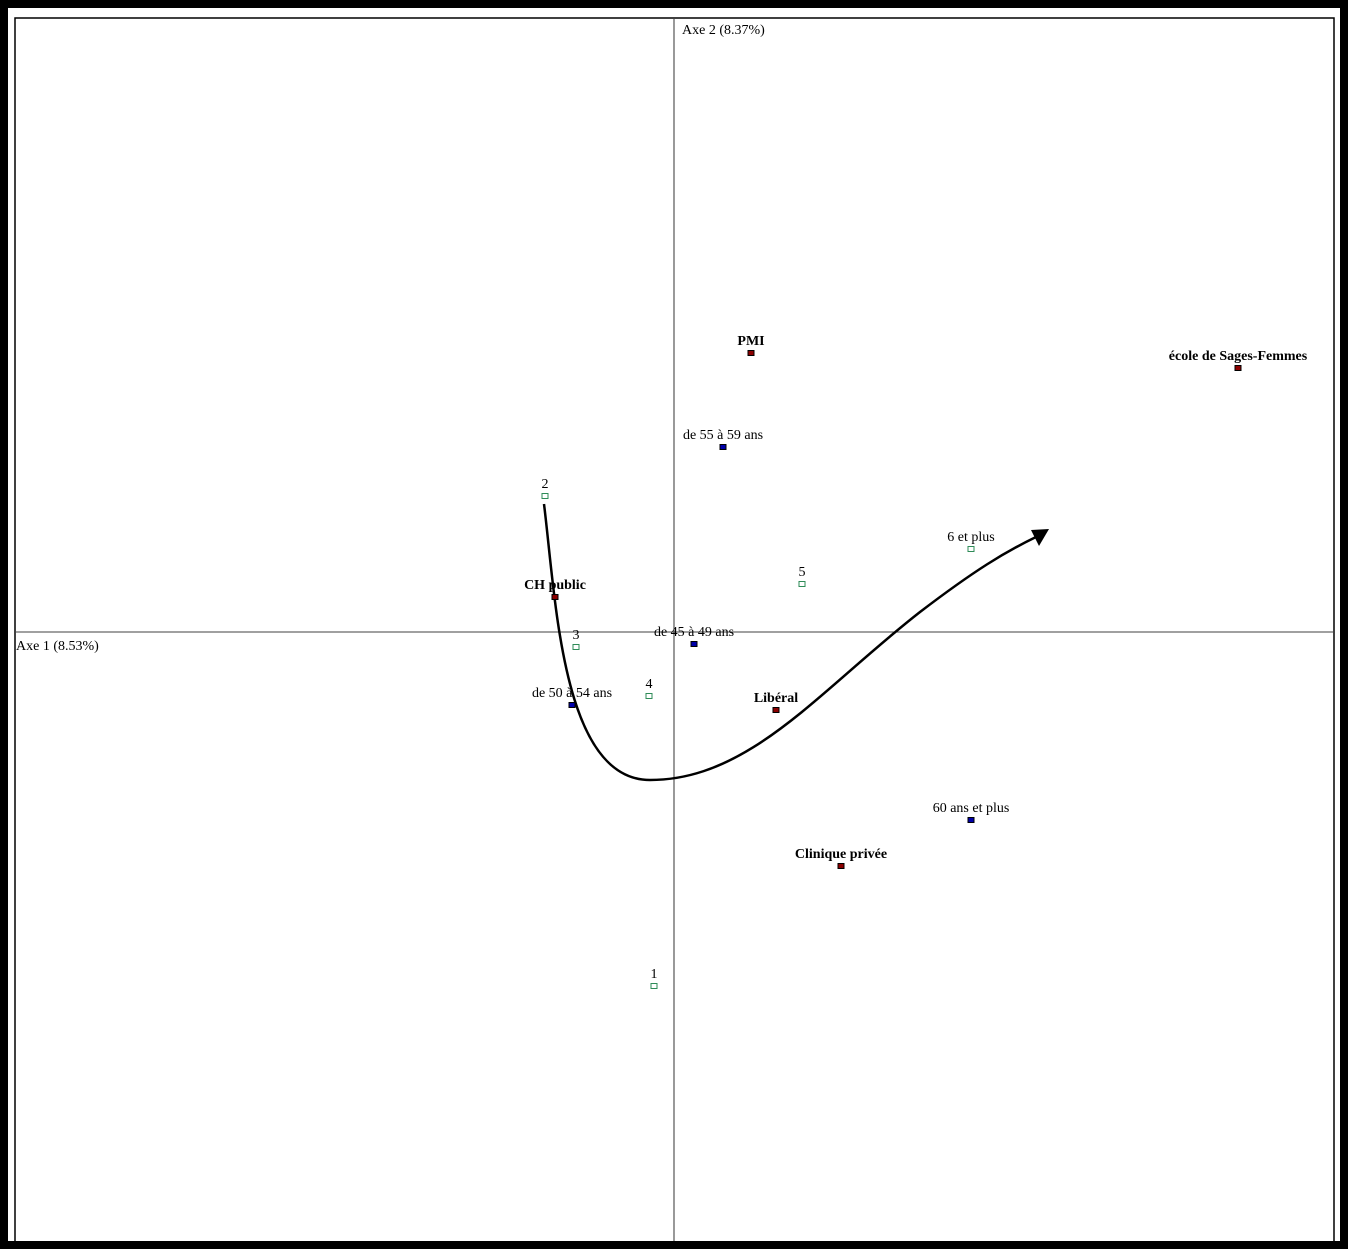 This screenshot has width=1348, height=1254. Describe the element at coordinates (572, 693) in the screenshot. I see `point-label: de 50 à 54 ans` at that location.